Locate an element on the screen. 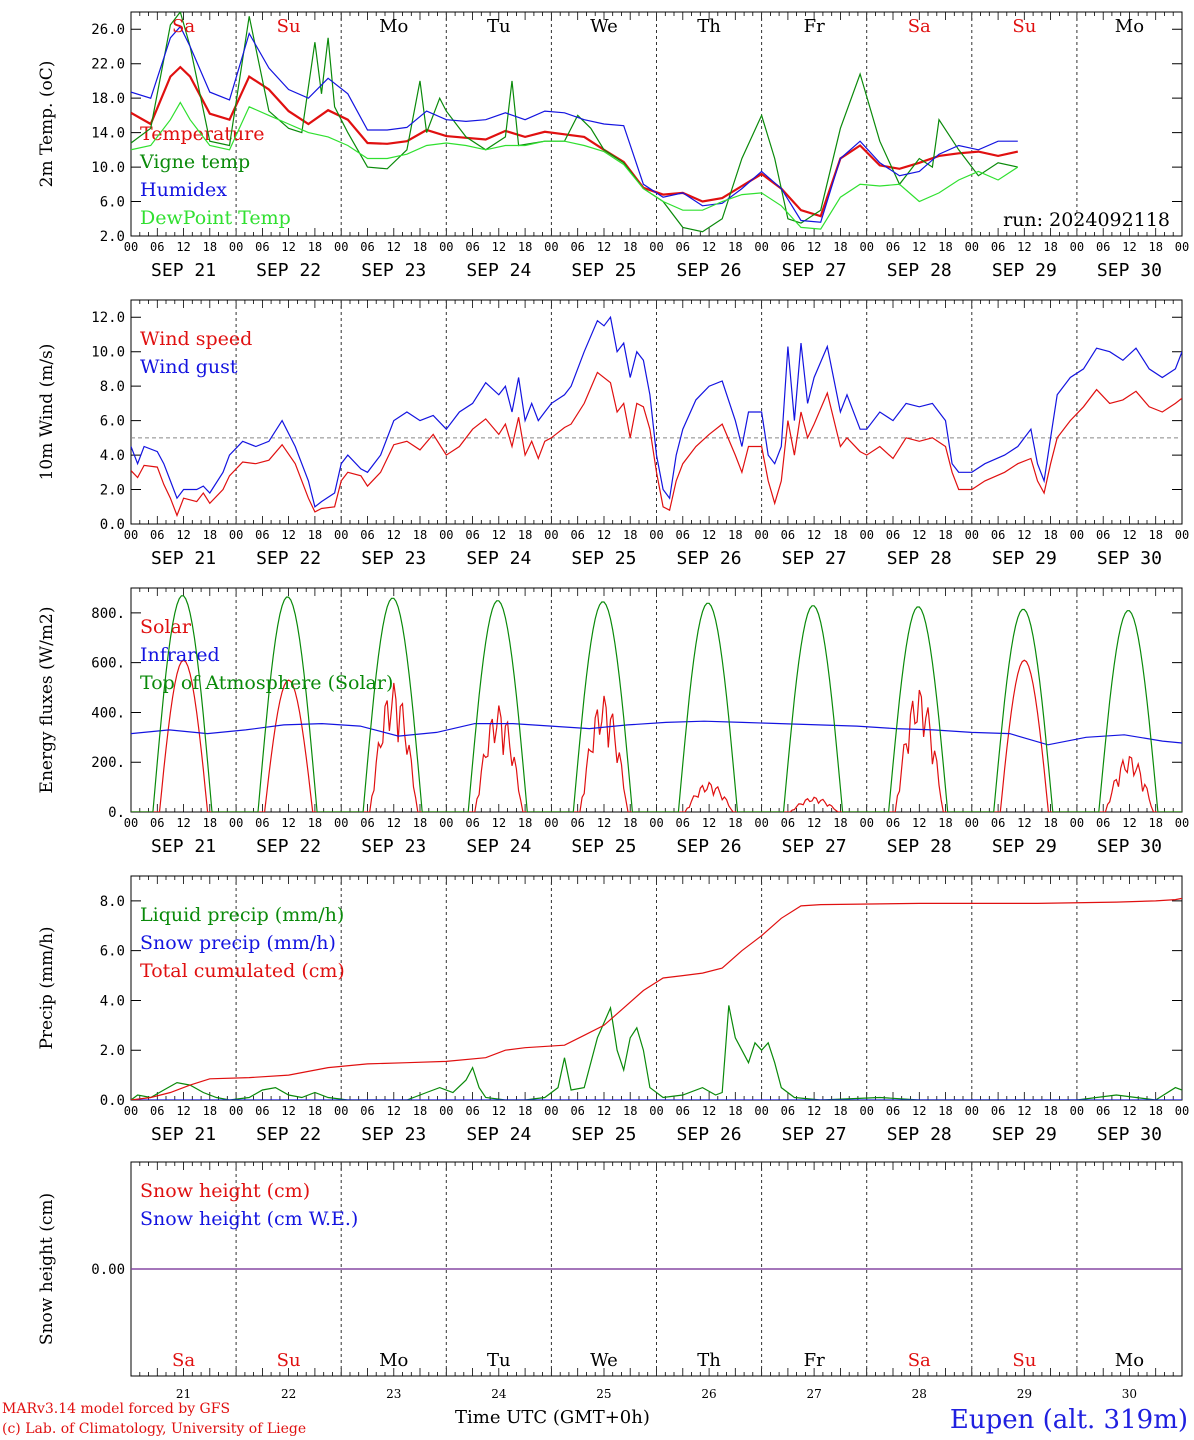 This screenshot has height=1440, width=1194. date-label: SEP 25 is located at coordinates (603, 558).